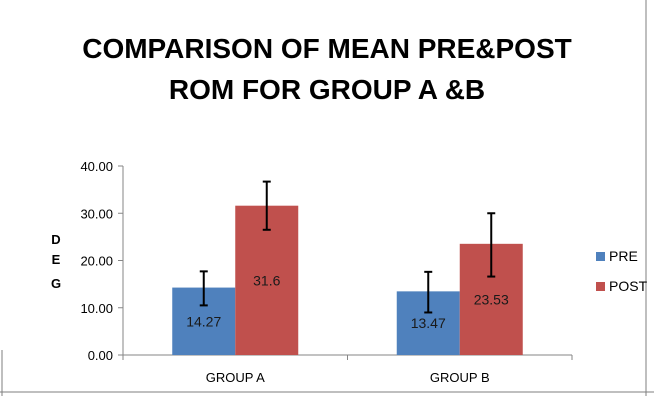 The height and width of the screenshot is (396, 654). I want to click on y-tick-label: 40.00, so click(96, 166).